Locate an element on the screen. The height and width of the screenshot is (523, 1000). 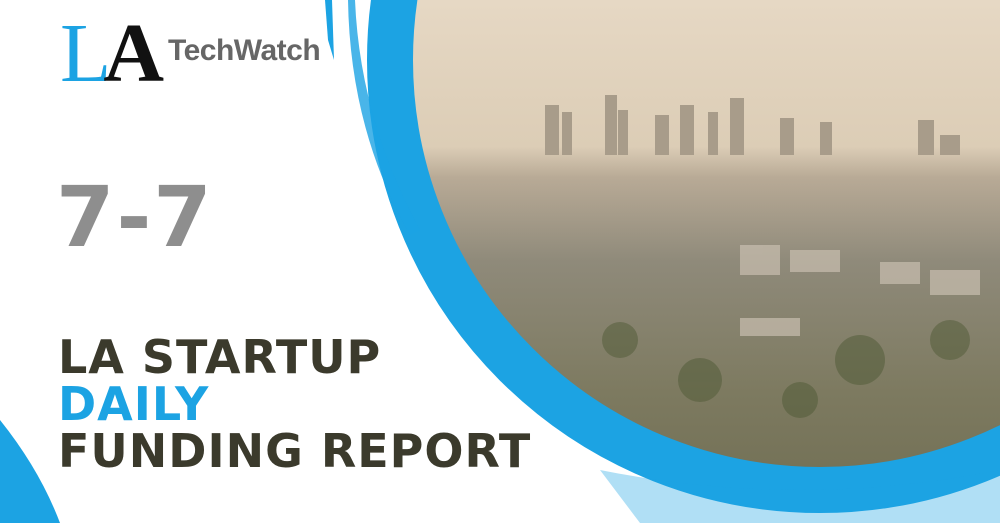
report-date: 7-7 is located at coordinates (135, 217).